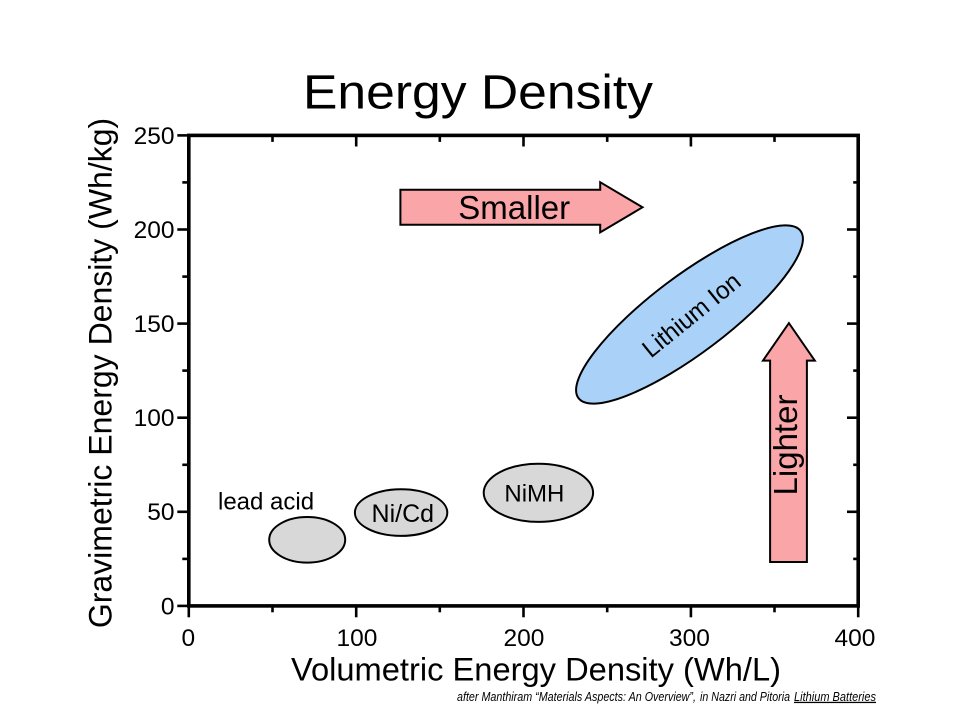  I want to click on svg-text: 300, so click(689, 638).